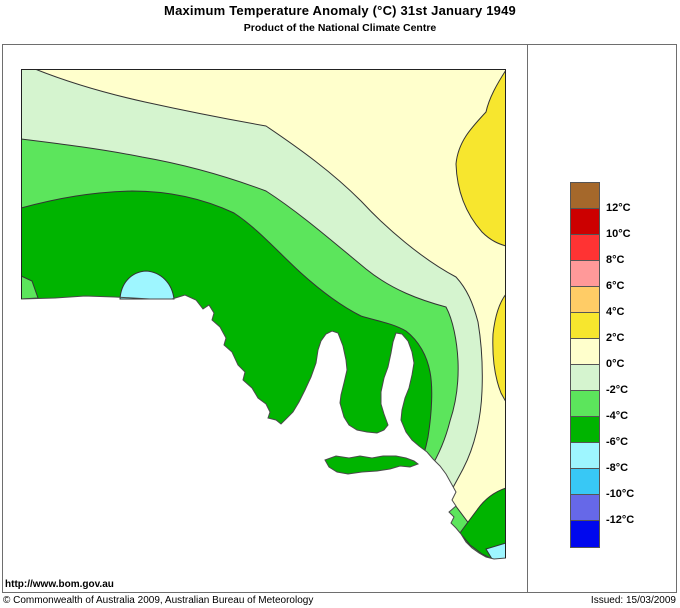 This screenshot has height=608, width=680. Describe the element at coordinates (615, 286) in the screenshot. I see `legend-label: 6°C` at that location.